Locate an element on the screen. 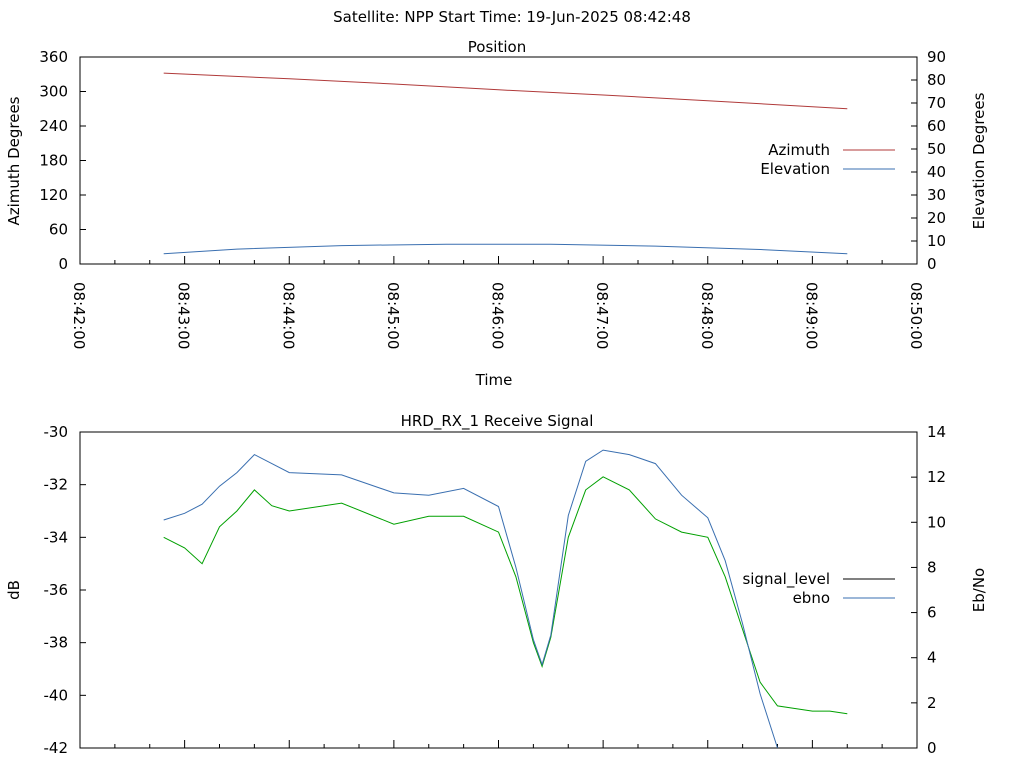 This screenshot has width=1024, height=768. y2-tick-label: 90 is located at coordinates (936, 57).